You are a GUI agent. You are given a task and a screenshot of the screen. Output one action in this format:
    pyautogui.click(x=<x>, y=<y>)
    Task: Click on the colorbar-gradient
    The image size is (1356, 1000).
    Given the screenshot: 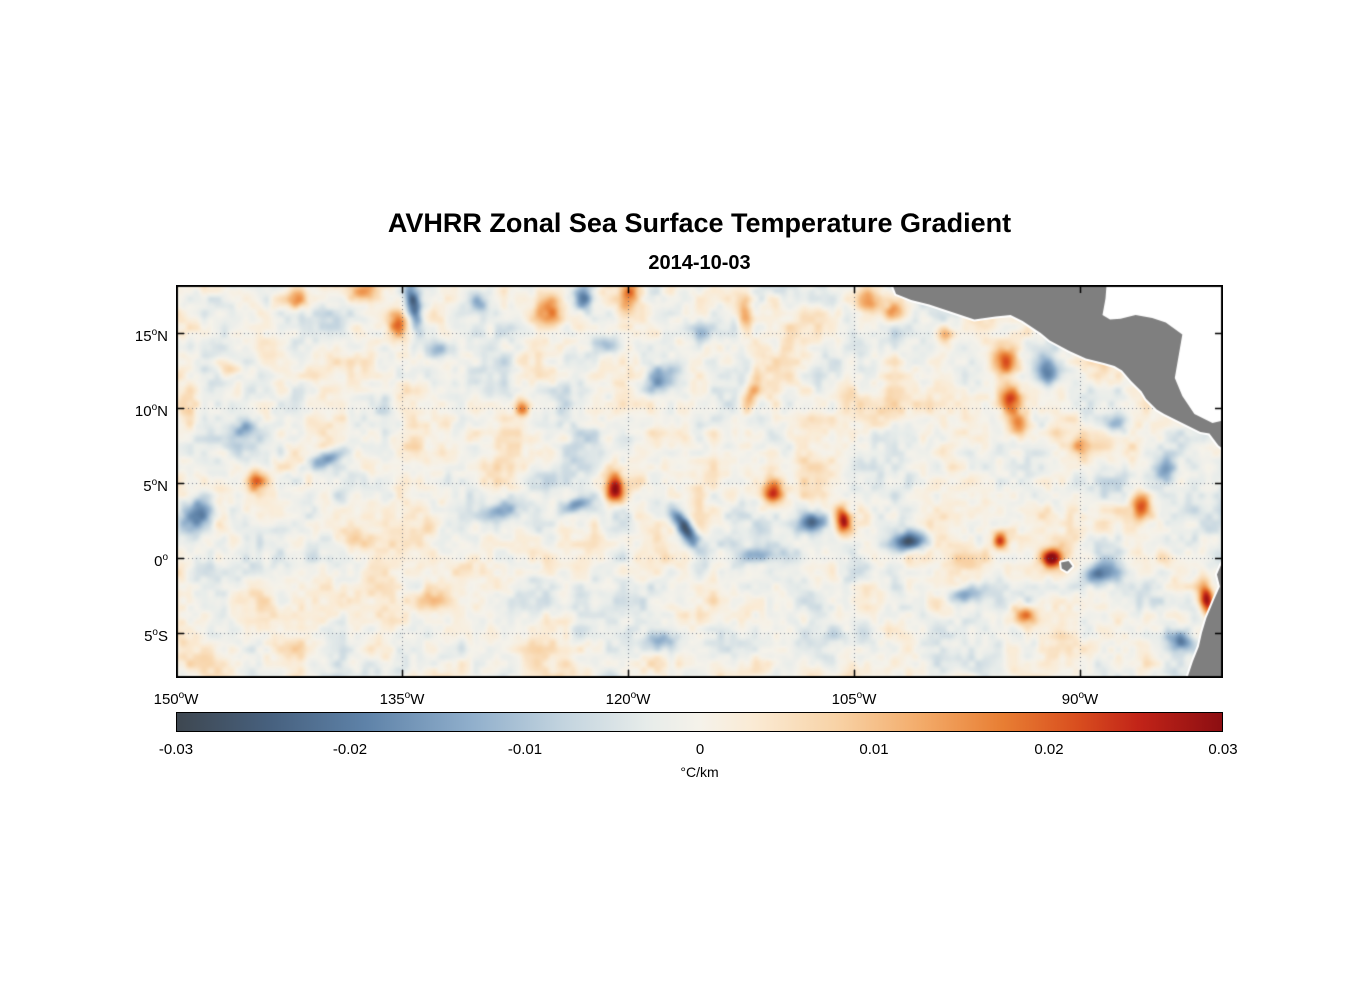 What is the action you would take?
    pyautogui.click(x=699, y=722)
    